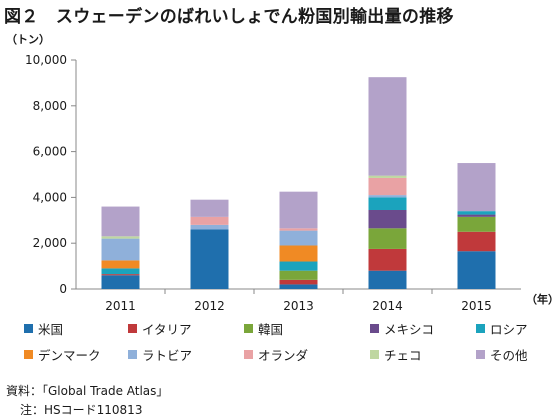 The image size is (560, 420). I want to click on legend-label: イタリア, so click(167, 329).